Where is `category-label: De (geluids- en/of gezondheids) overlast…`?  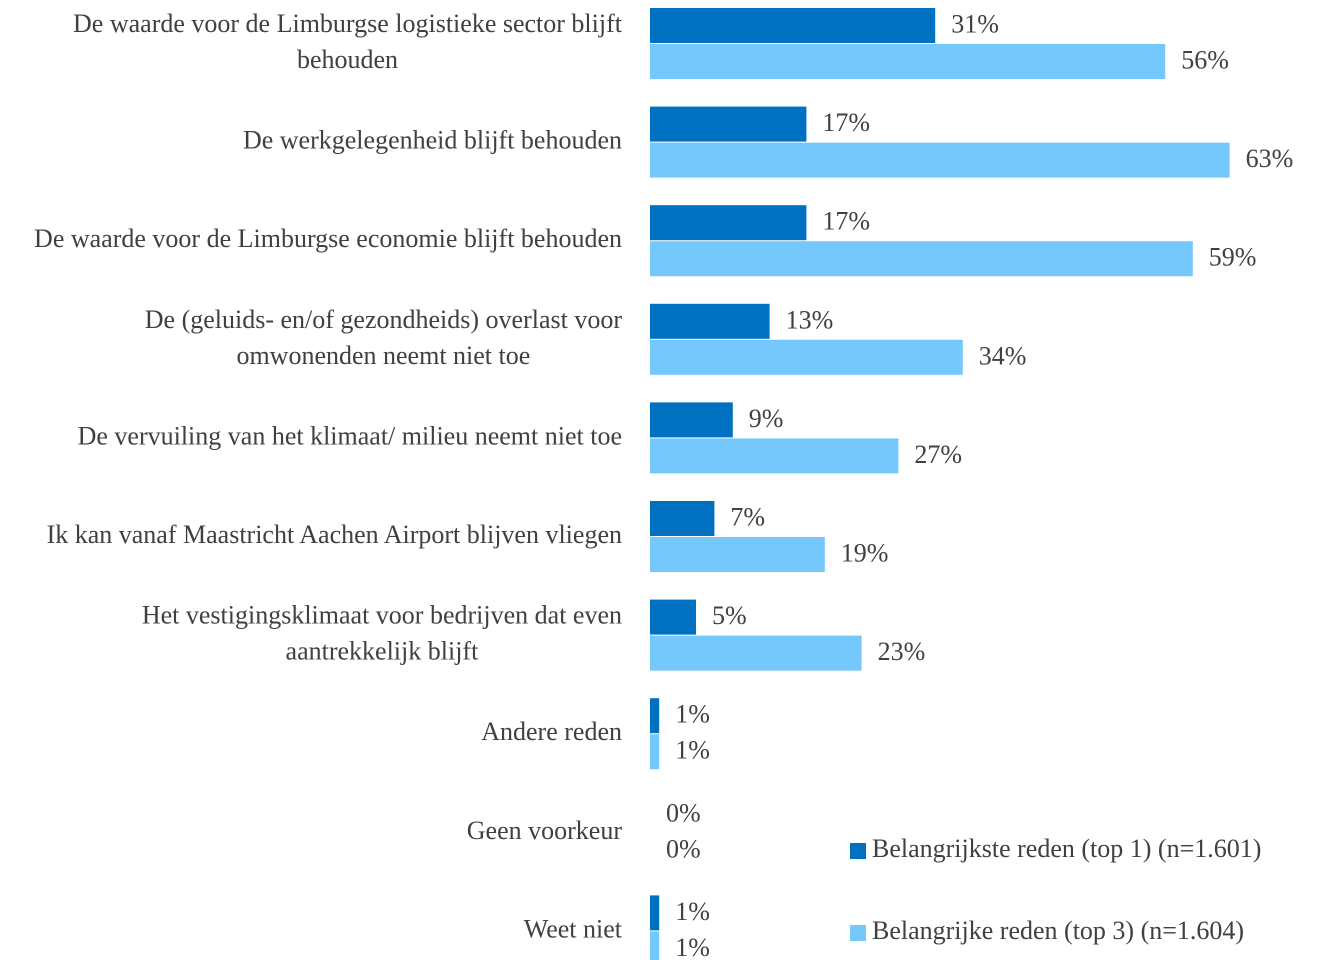
category-label: De (geluids- en/of gezondheids) overlast… is located at coordinates (384, 337).